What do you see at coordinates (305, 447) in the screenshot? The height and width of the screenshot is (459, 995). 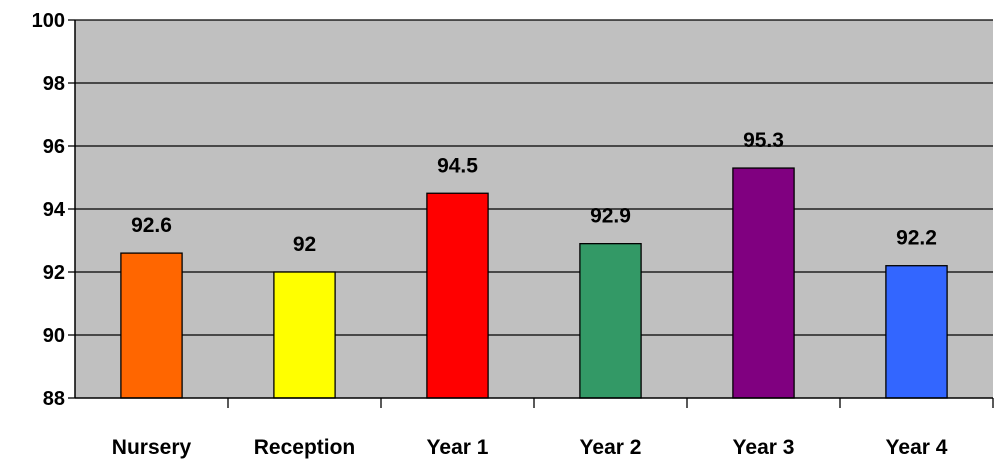 I see `category-label: Reception` at bounding box center [305, 447].